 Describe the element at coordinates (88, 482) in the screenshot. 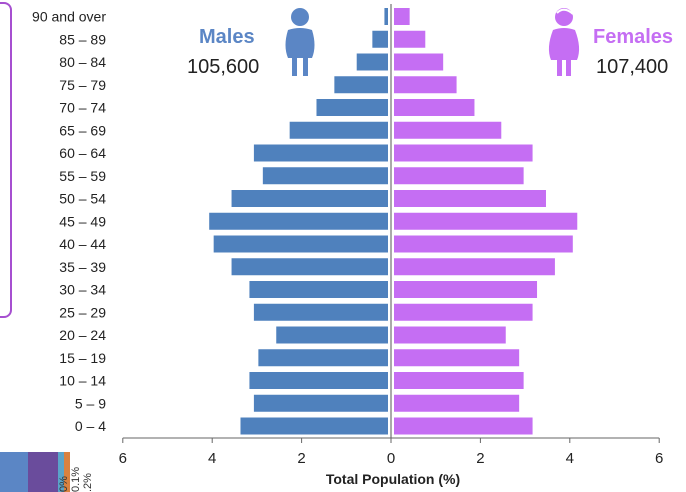

I see `legend-strip-text: .2%` at that location.